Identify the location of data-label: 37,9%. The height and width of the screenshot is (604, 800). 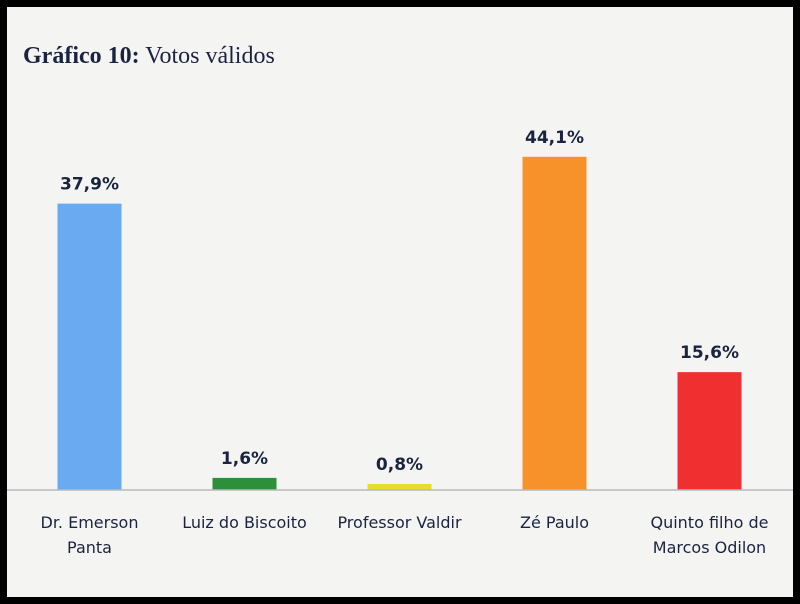
(89, 185).